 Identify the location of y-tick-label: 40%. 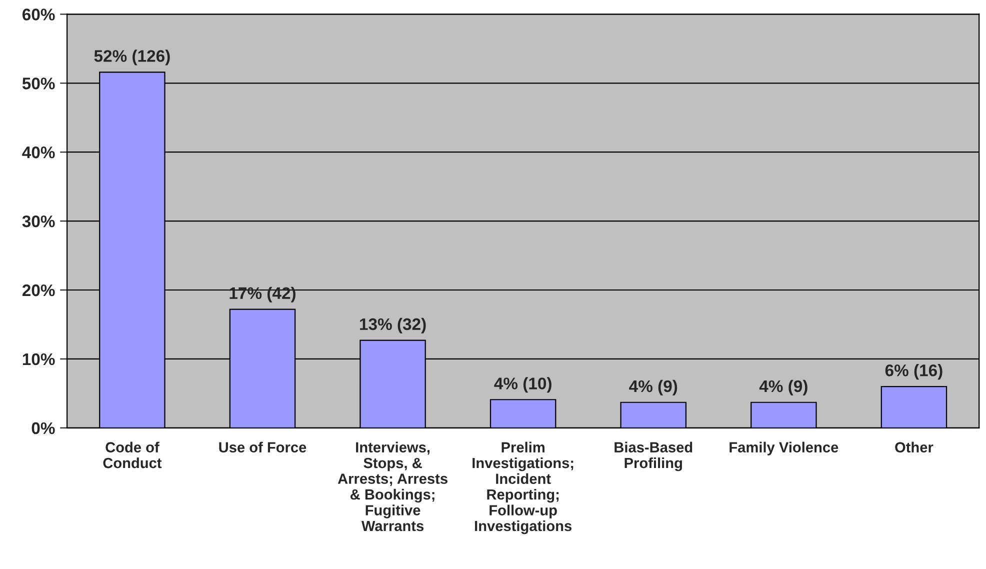
(38, 152).